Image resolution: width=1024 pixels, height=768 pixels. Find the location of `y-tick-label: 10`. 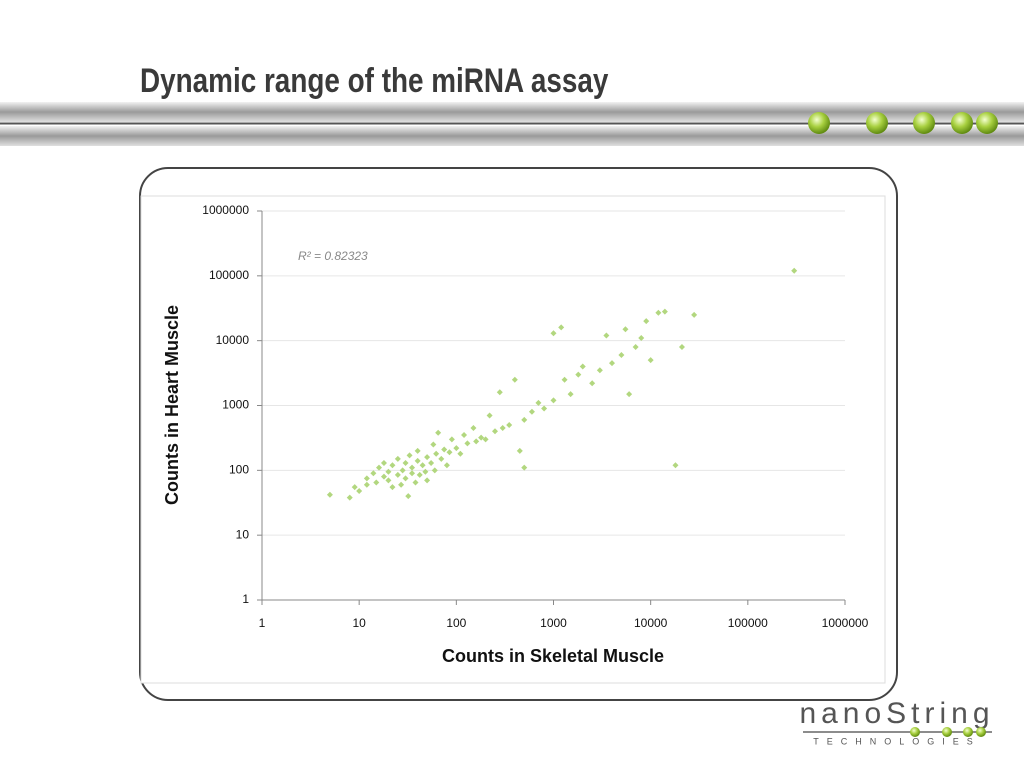

y-tick-label: 10 is located at coordinates (243, 534).